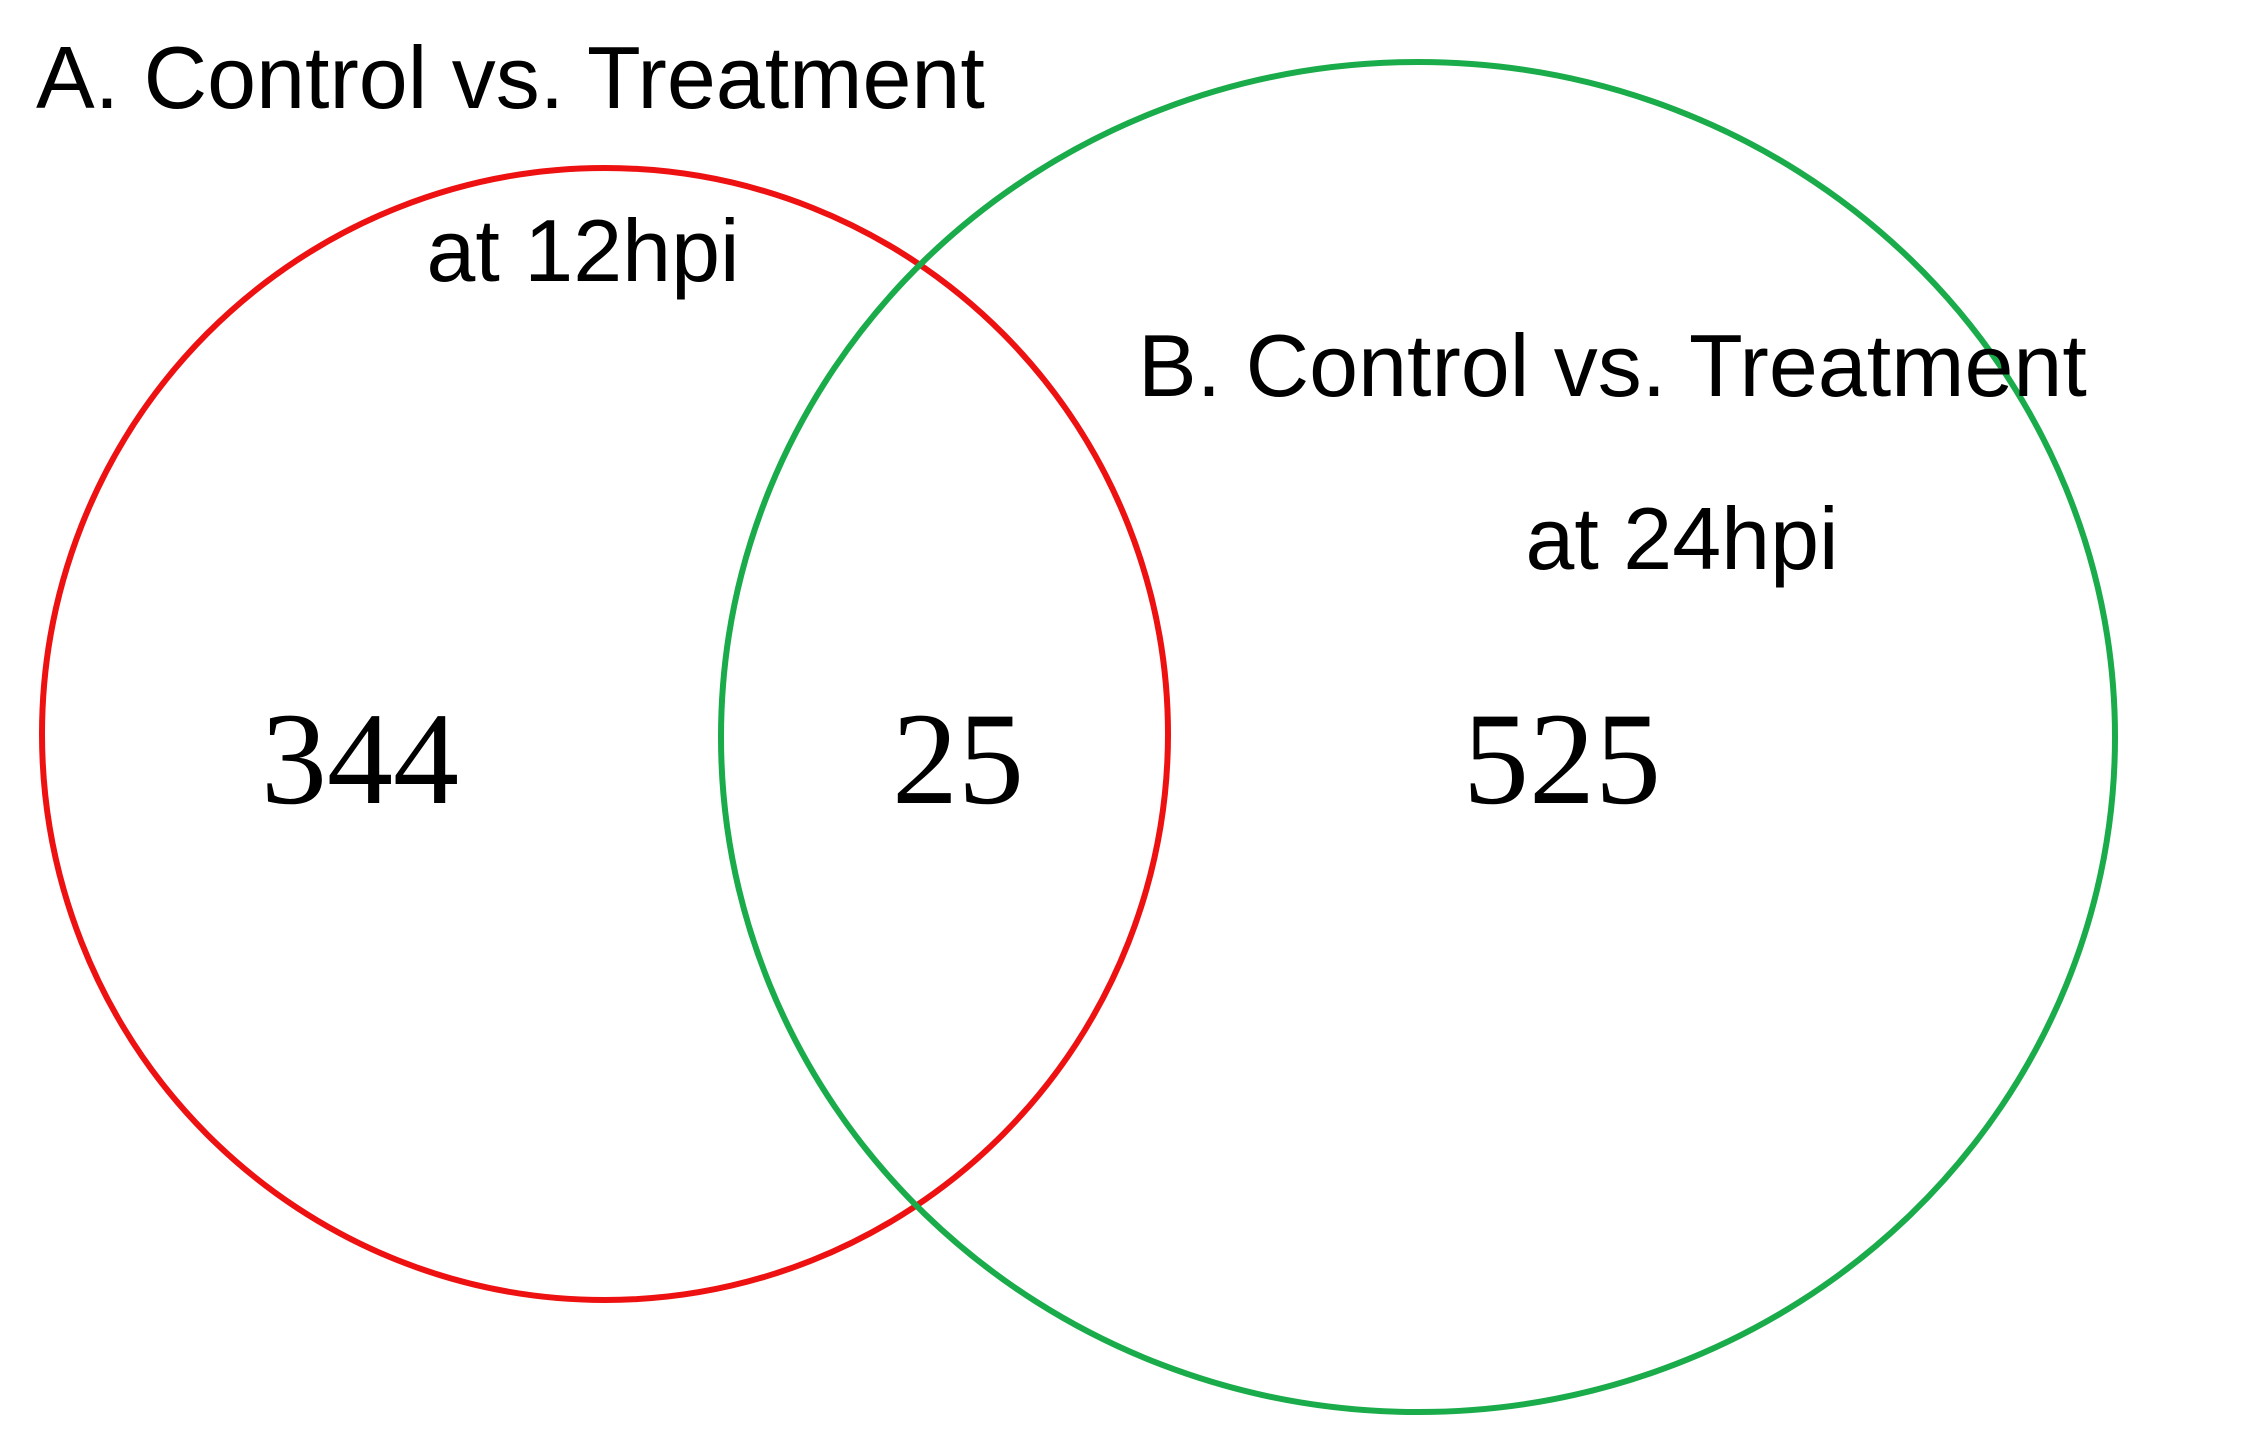 This screenshot has height=1444, width=2250. Describe the element at coordinates (1681, 538) in the screenshot. I see `set-b-sublabel: at 24hpi` at that location.